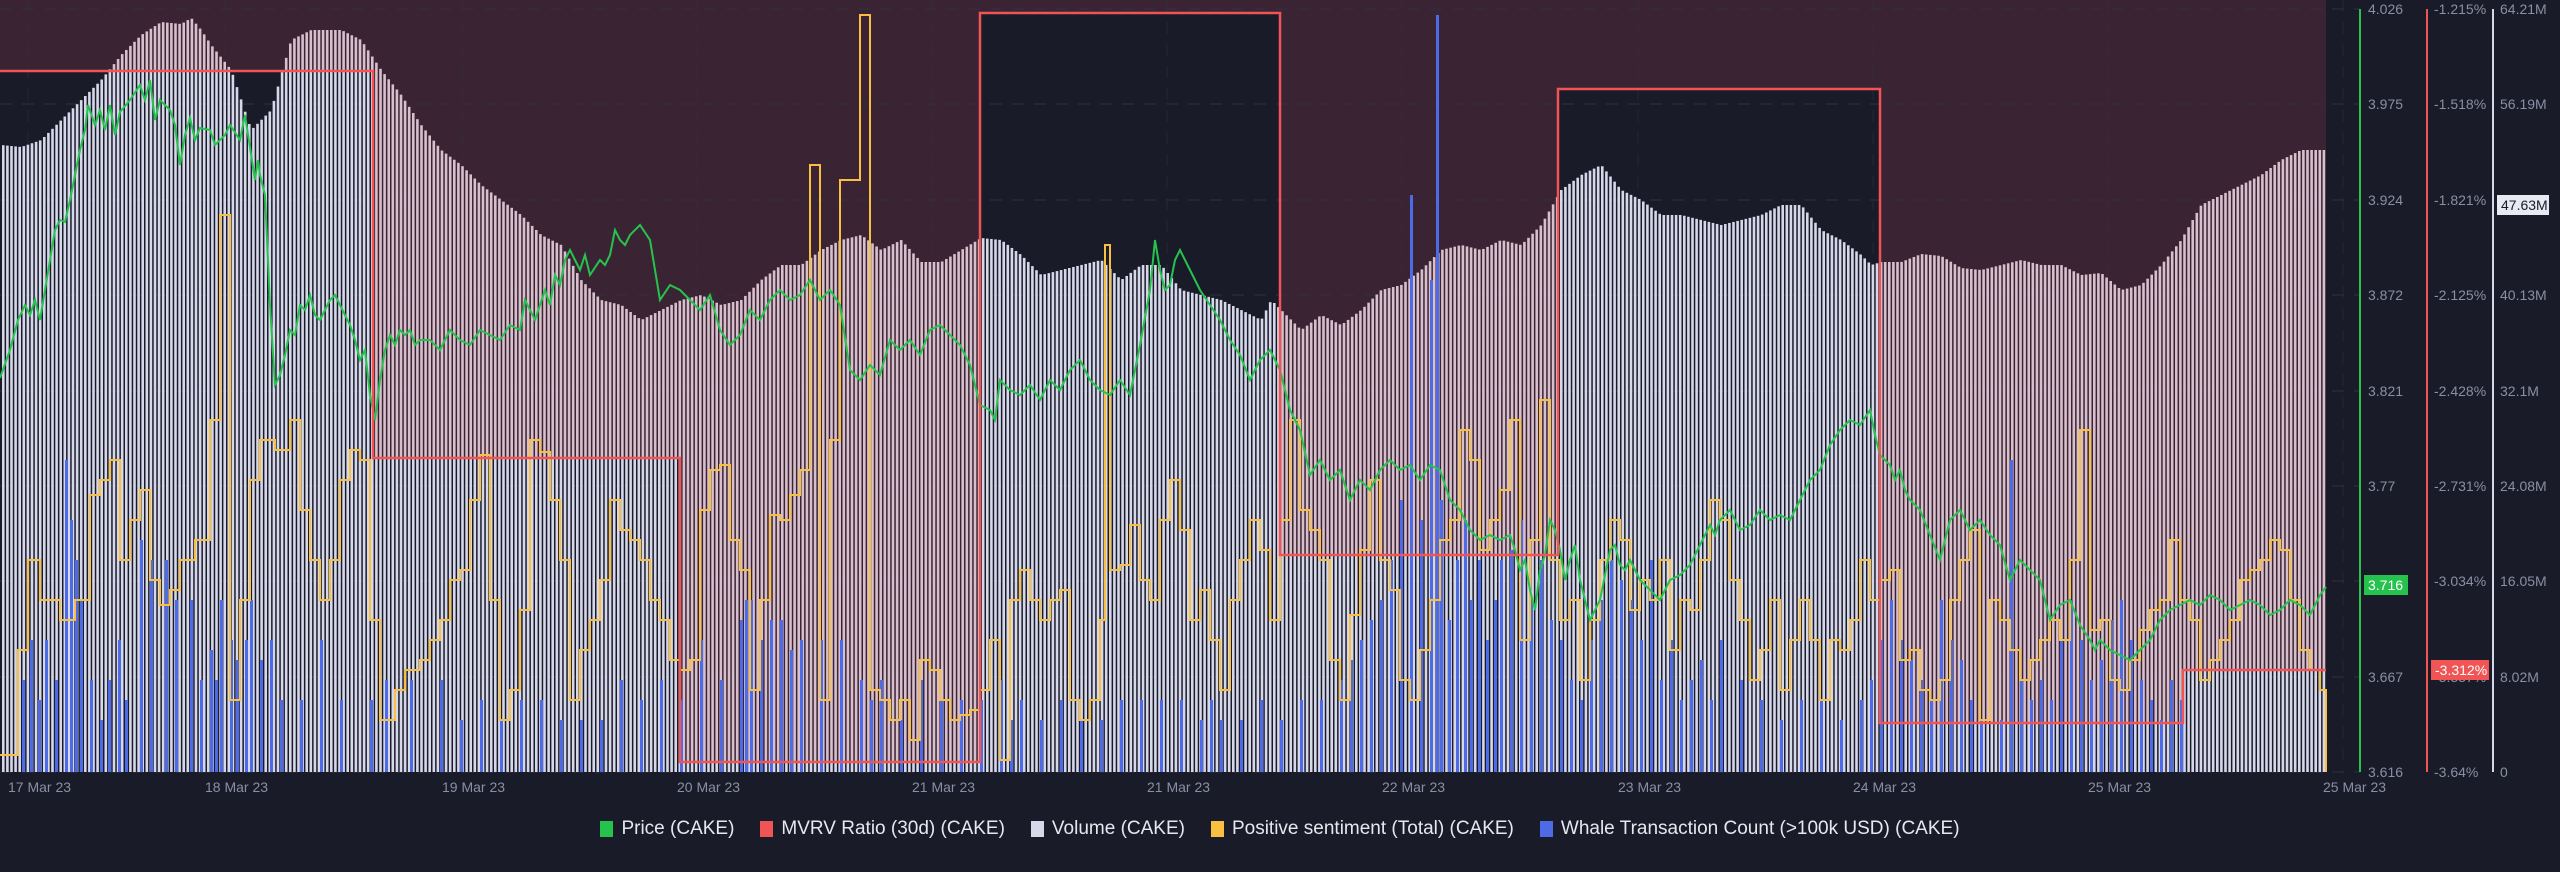 Image resolution: width=2560 pixels, height=872 pixels. Describe the element at coordinates (39, 787) in the screenshot. I see `svg-text: 17 Mar 23` at that location.